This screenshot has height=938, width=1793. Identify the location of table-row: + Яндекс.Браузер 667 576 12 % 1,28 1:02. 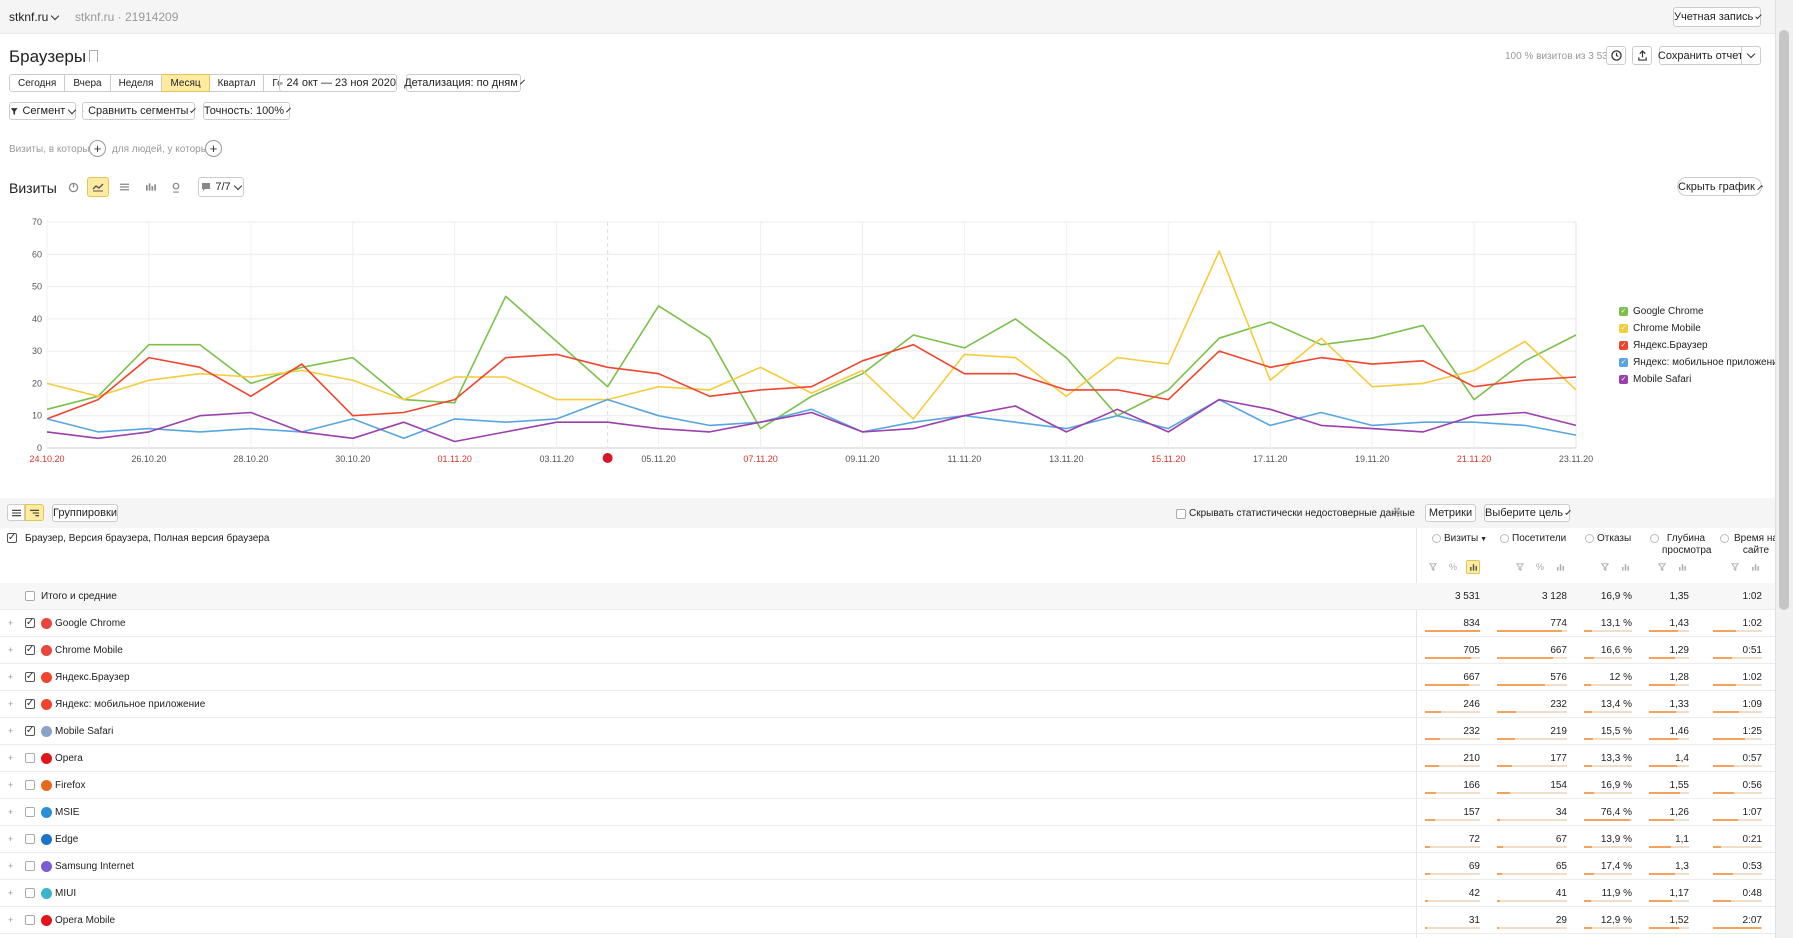
(887, 677).